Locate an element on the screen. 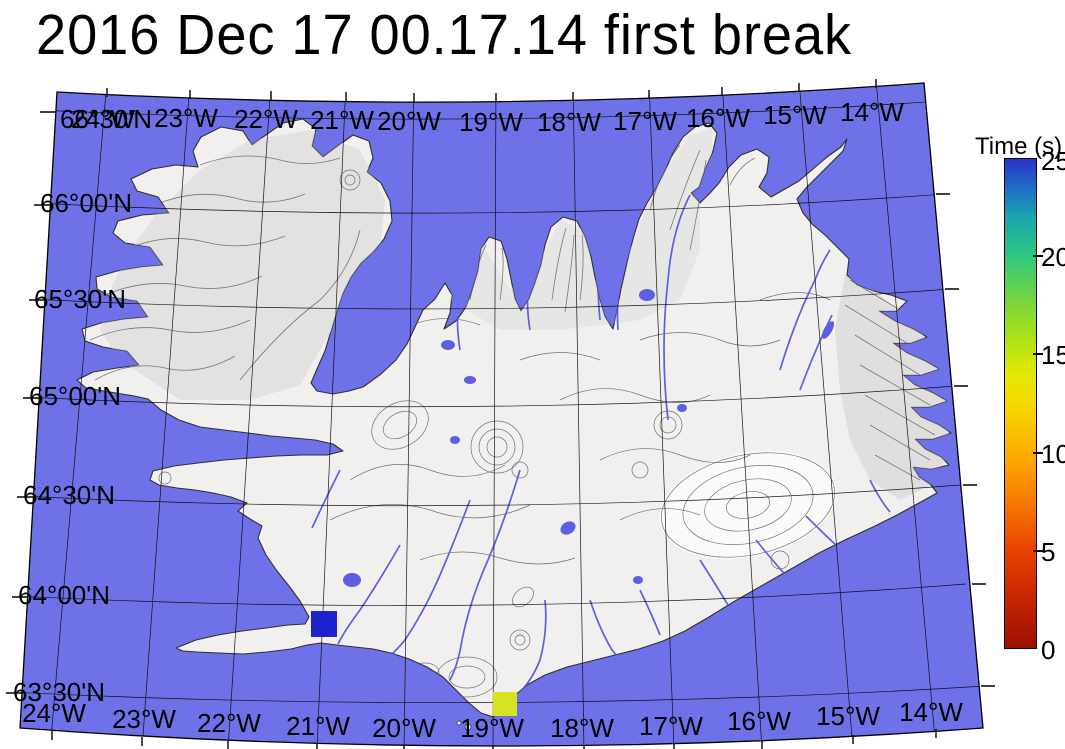 This screenshot has width=1065, height=749. grid-label-top-66-30n: 66°30'N is located at coordinates (106, 119).